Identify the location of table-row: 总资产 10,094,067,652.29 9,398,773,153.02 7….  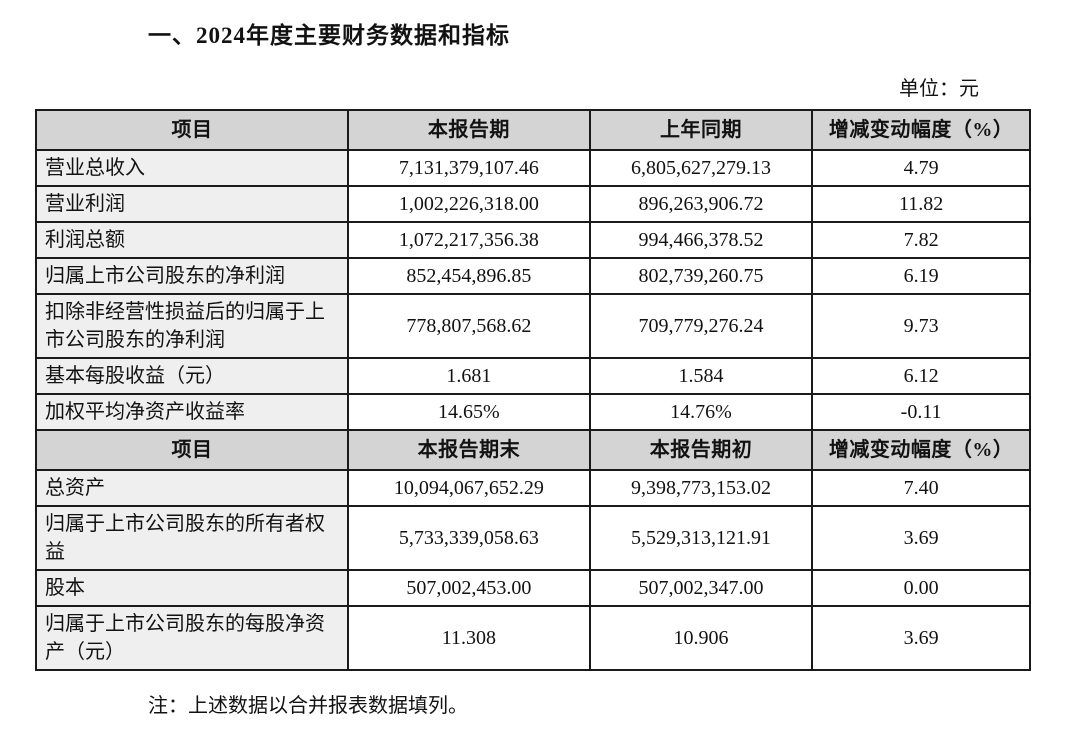
(532, 488).